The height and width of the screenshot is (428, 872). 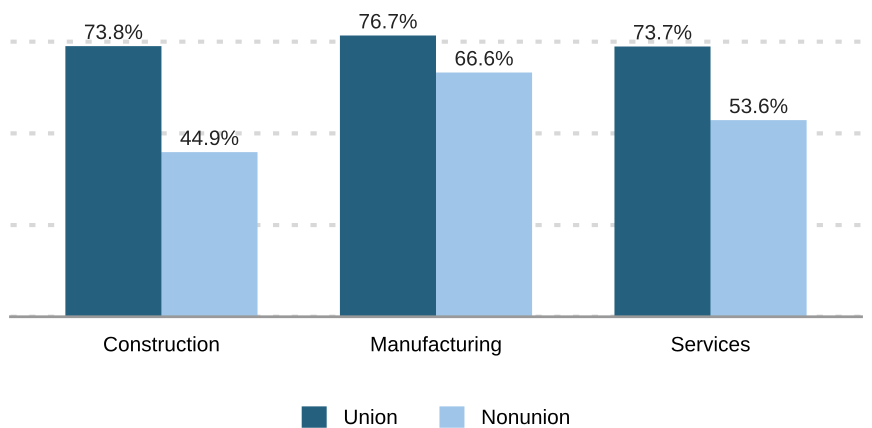 What do you see at coordinates (113, 32) in the screenshot?
I see `data-label: 73.8%` at bounding box center [113, 32].